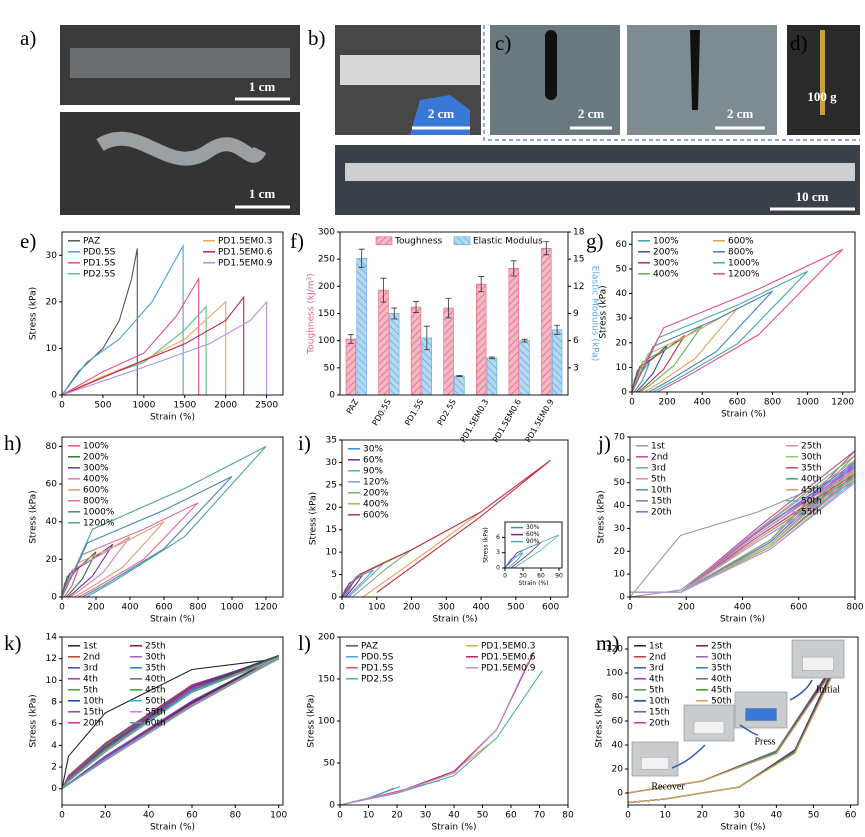 Image resolution: width=865 pixels, height=837 pixels. Describe the element at coordinates (764, 741) in the screenshot. I see `annotation: Press` at that location.